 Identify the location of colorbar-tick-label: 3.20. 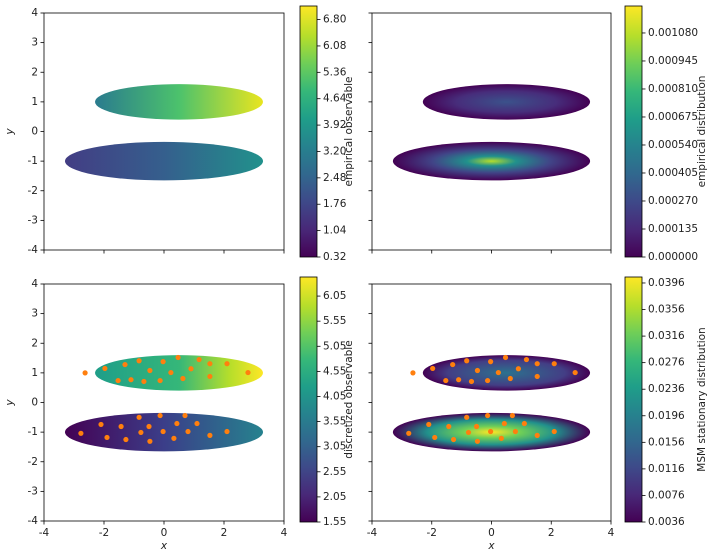
(334, 151).